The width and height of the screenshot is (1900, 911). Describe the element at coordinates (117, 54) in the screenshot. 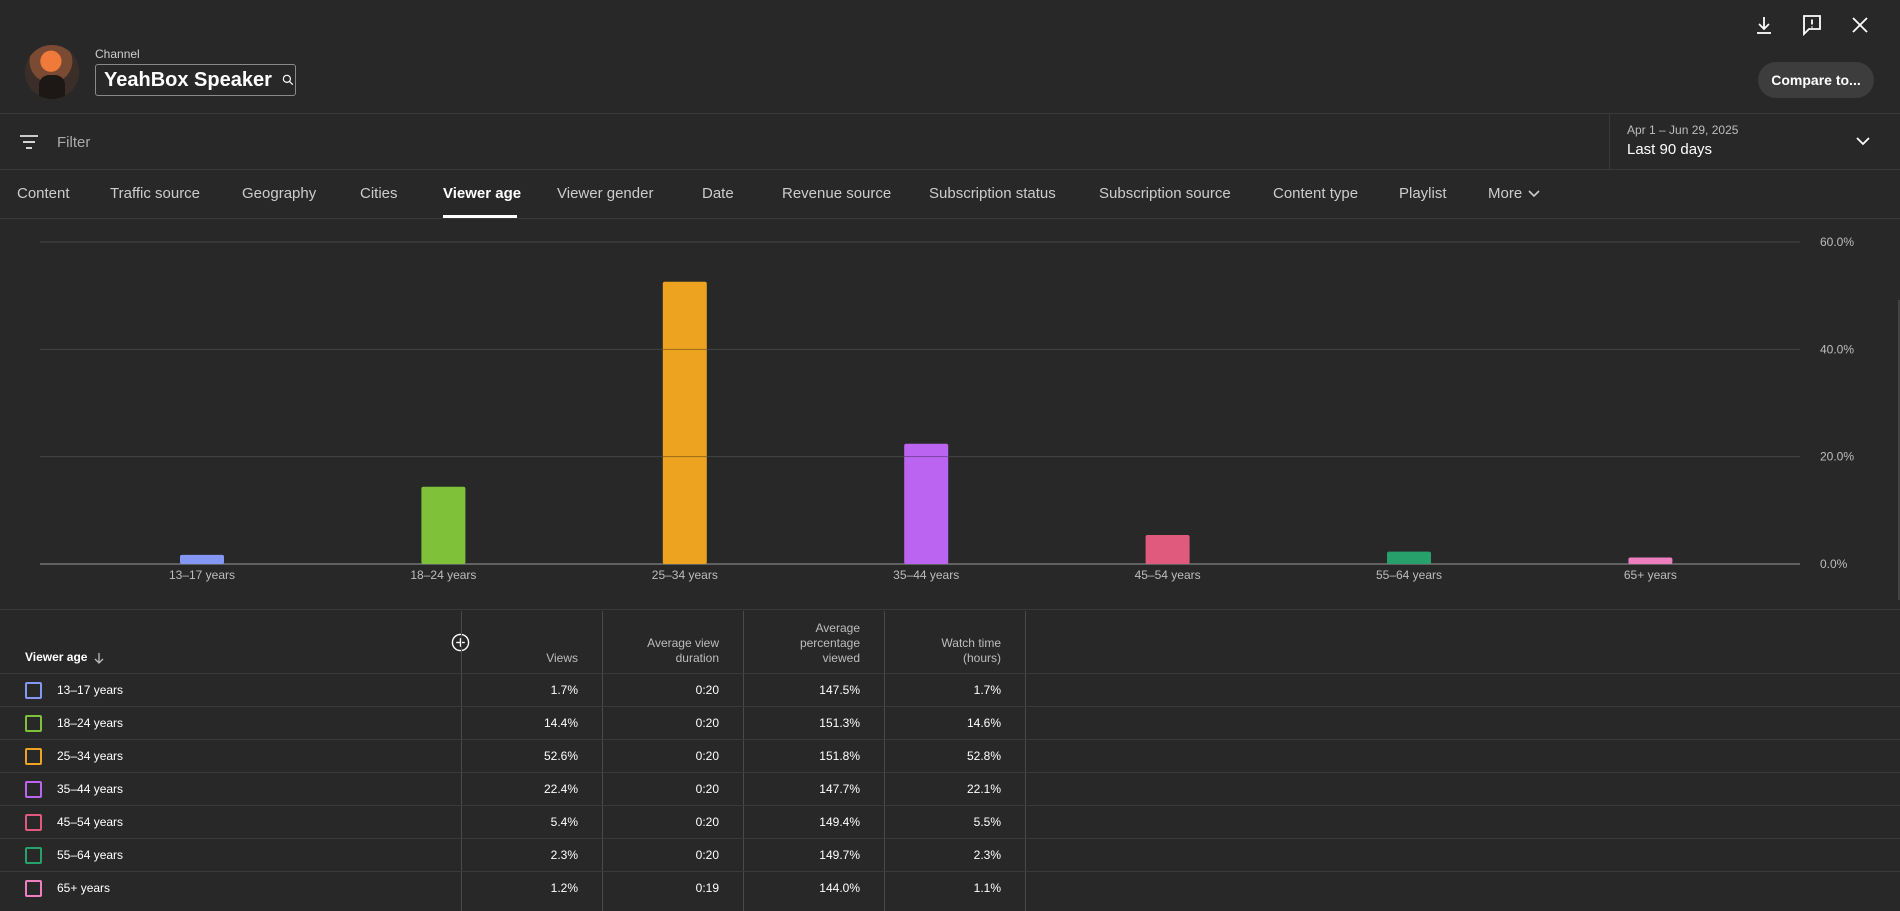

I see `channel-caption: Channel` at that location.